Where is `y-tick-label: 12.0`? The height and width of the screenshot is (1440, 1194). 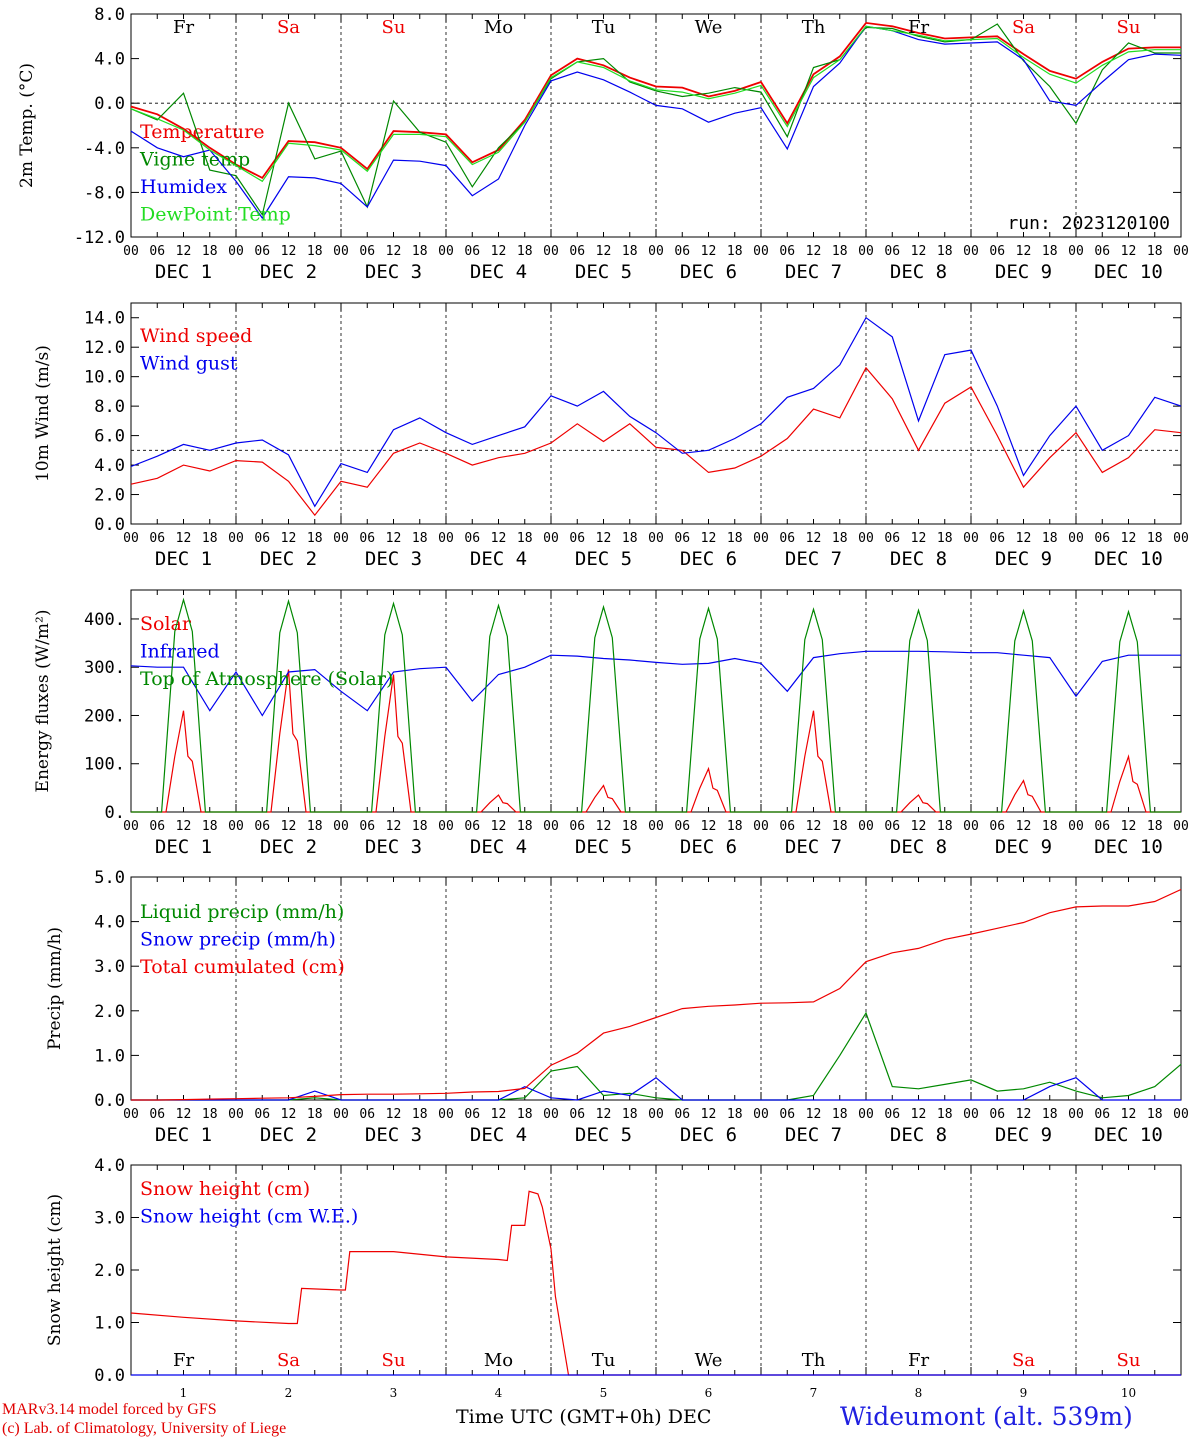 y-tick-label: 12.0 is located at coordinates (104, 348).